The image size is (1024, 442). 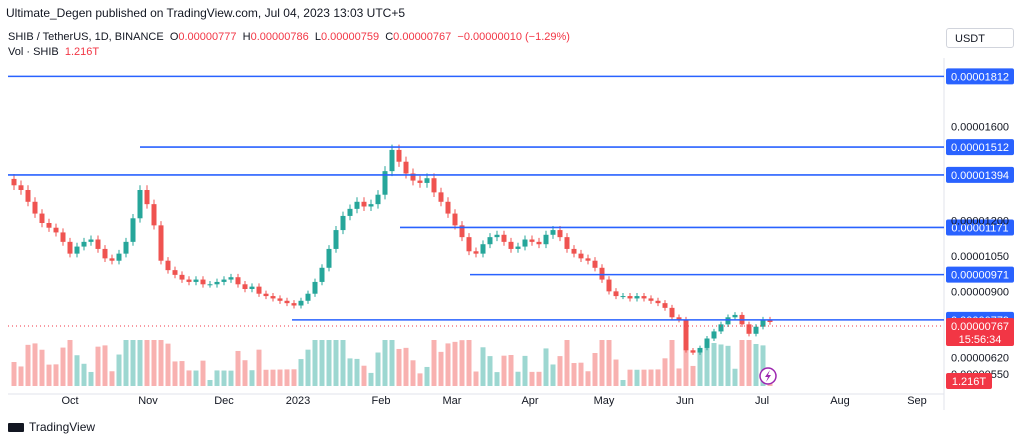 I want to click on last-price-label: 0.00000767, so click(x=980, y=327).